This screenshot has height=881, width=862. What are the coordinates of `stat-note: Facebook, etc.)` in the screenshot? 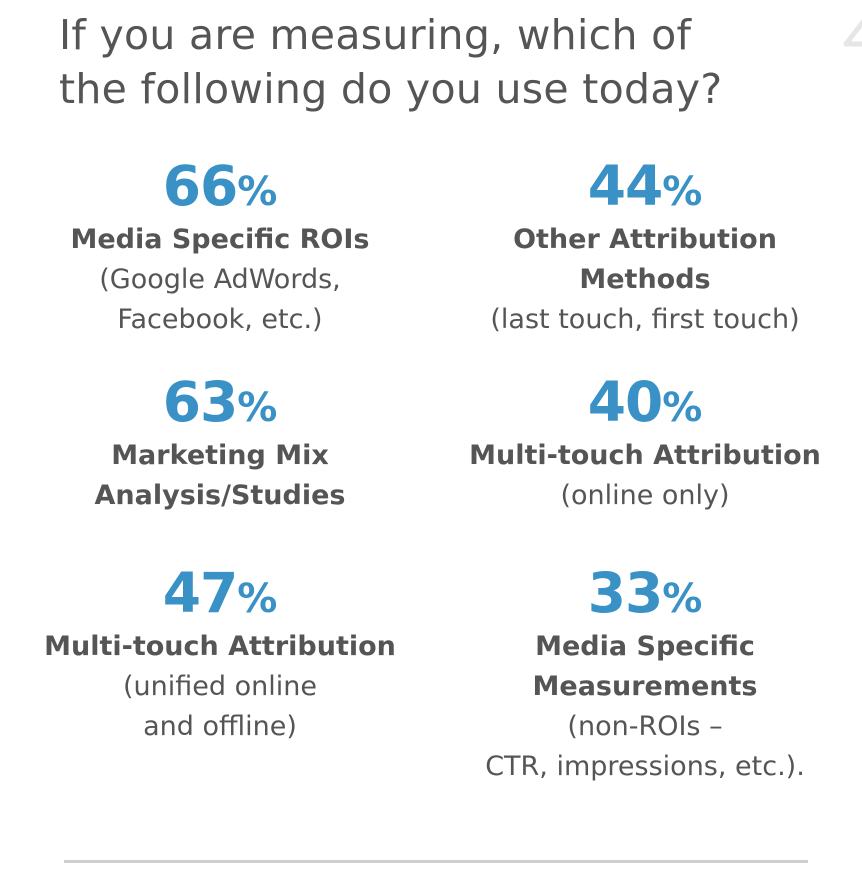 It's located at (220, 319).